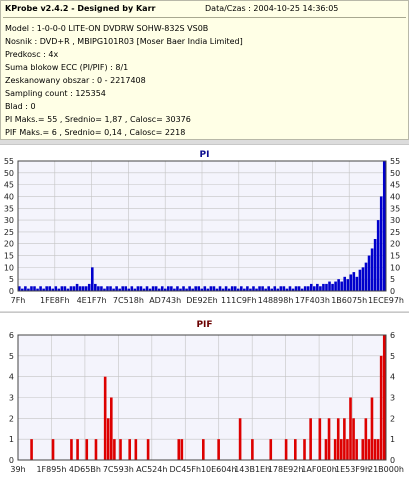 Image resolution: width=409 pixels, height=481 pixels. What do you see at coordinates (9, 267) in the screenshot?
I see `pi-ytick-left: 10` at bounding box center [9, 267].